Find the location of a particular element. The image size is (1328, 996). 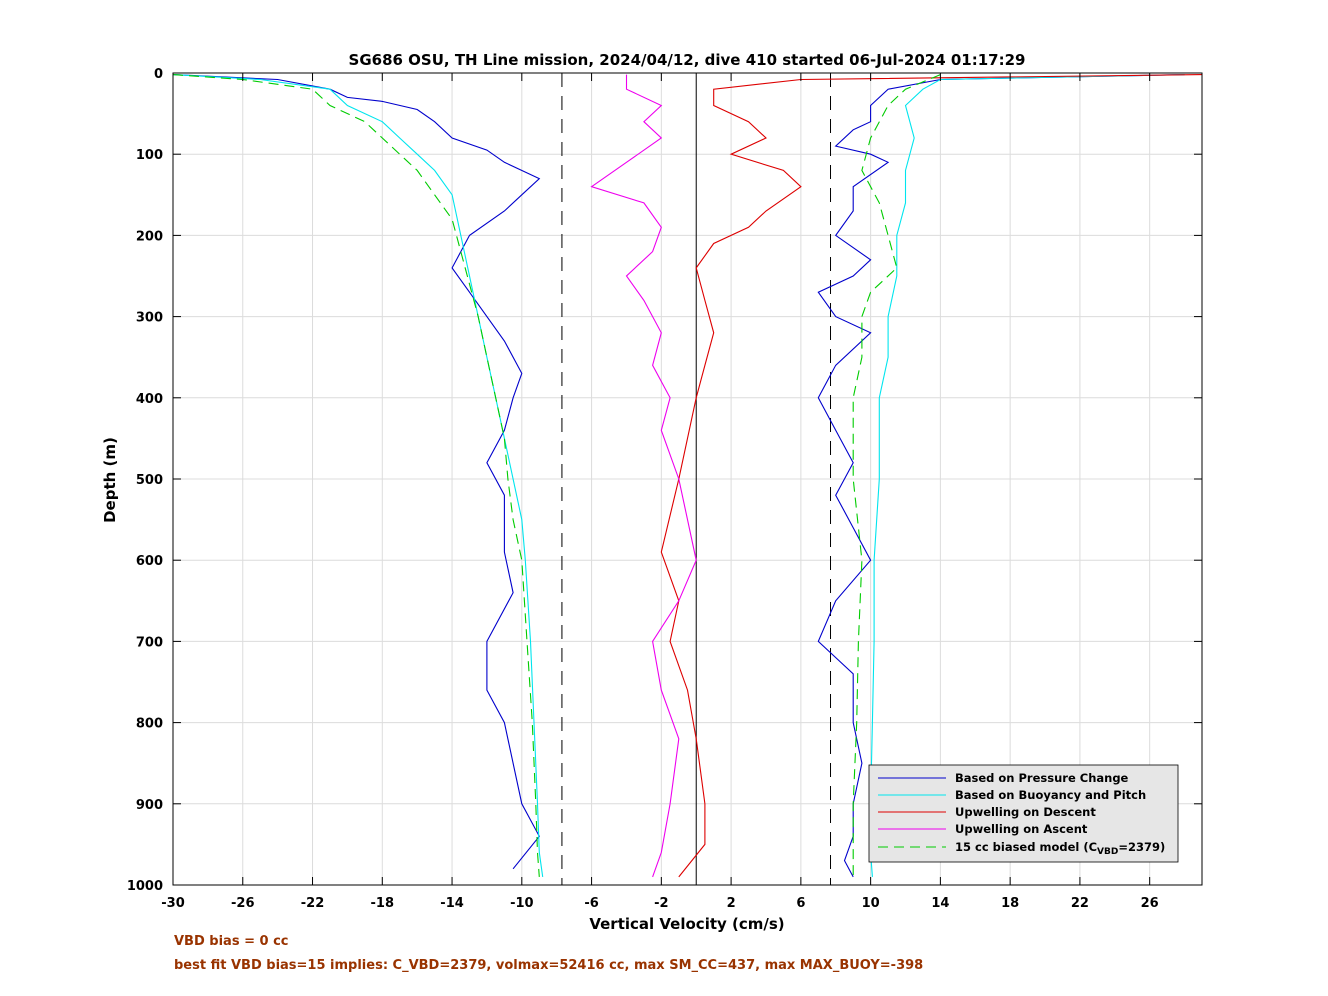

legend-label-model: 15 cc biased model (CVBD=2379) is located at coordinates (1060, 848).